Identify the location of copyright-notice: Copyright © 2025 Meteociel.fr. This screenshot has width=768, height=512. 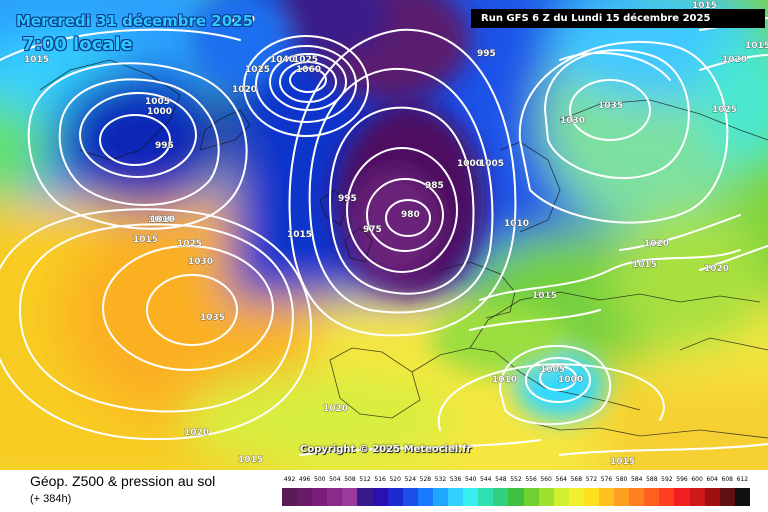
(386, 449).